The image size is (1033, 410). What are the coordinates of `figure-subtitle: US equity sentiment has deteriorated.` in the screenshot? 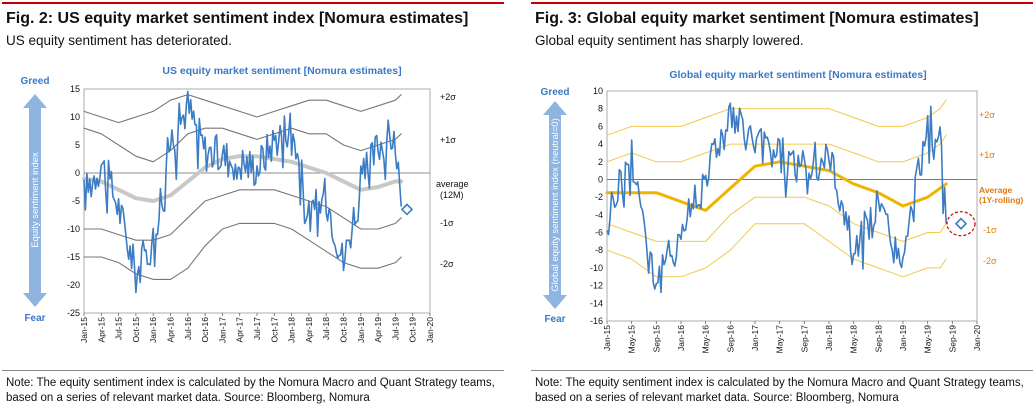 It's located at (119, 40).